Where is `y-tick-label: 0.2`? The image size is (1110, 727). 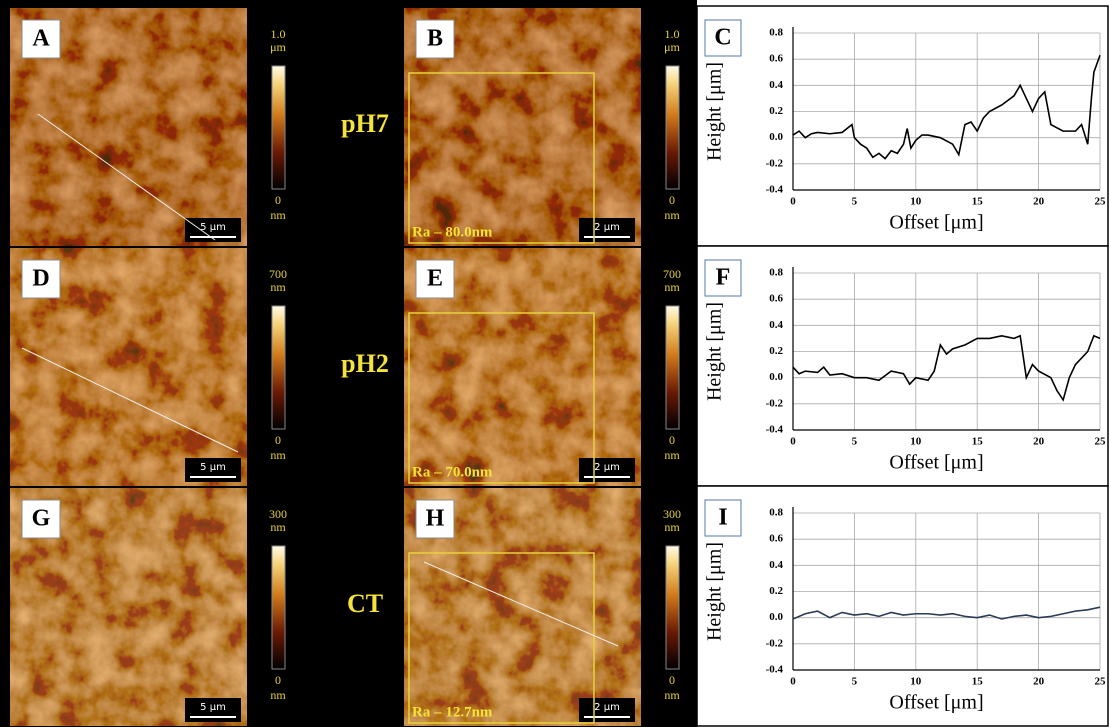
y-tick-label: 0.2 is located at coordinates (776, 591).